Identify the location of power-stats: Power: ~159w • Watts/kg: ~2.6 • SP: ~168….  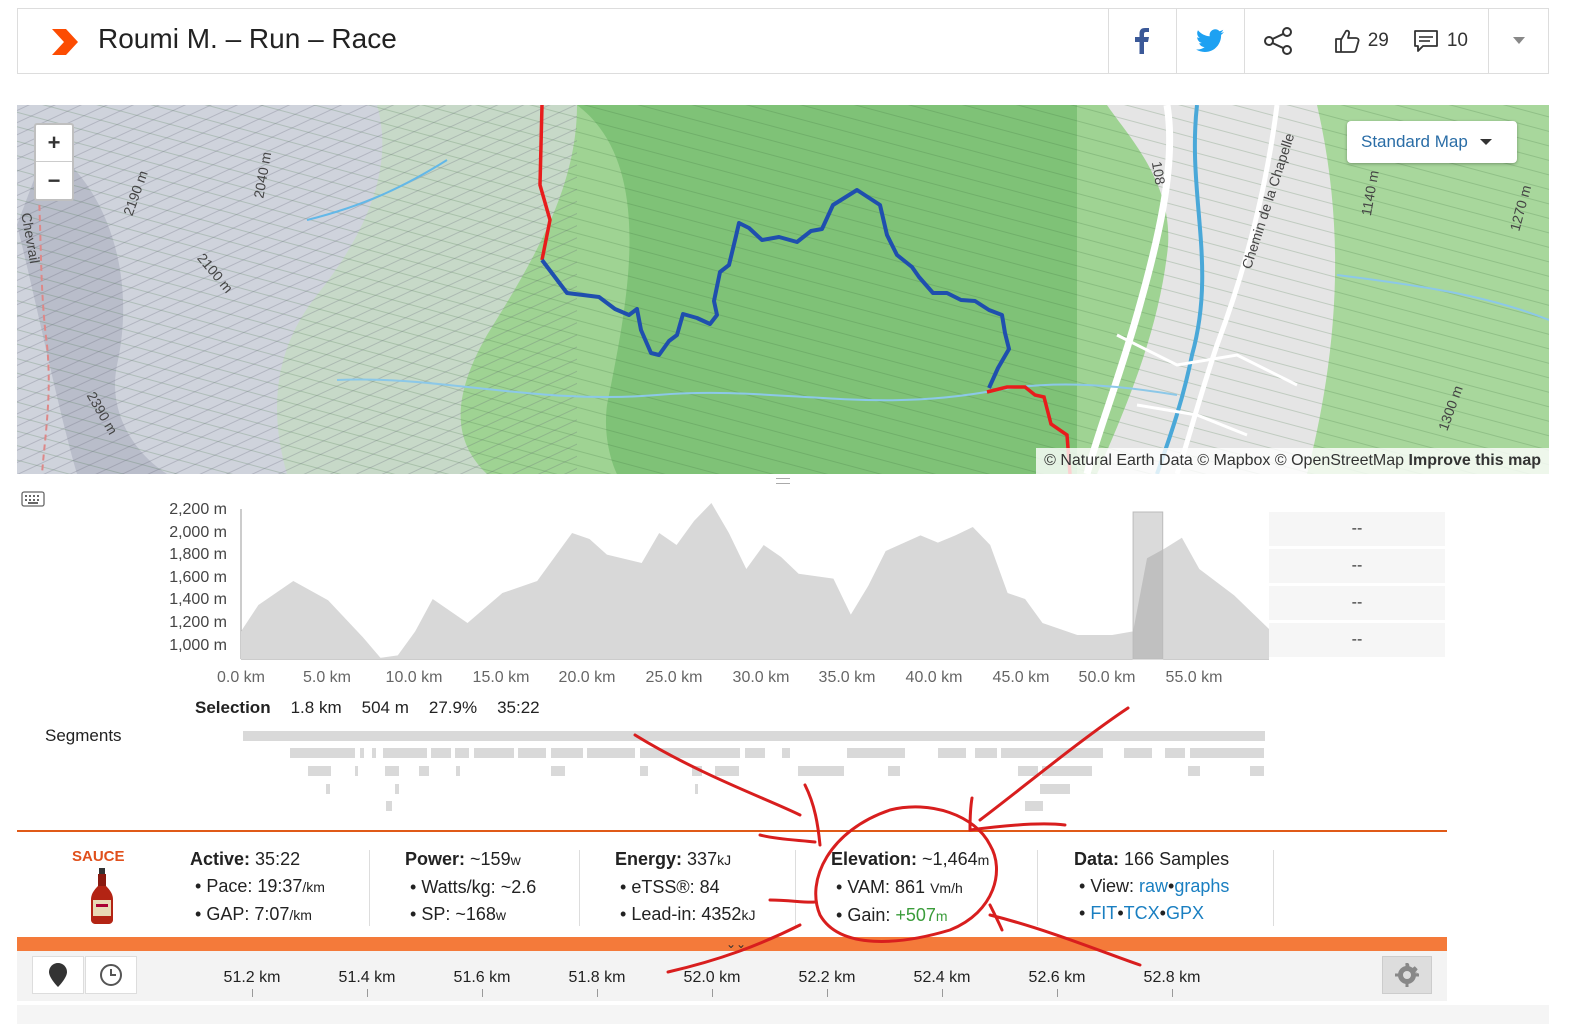
(470, 887).